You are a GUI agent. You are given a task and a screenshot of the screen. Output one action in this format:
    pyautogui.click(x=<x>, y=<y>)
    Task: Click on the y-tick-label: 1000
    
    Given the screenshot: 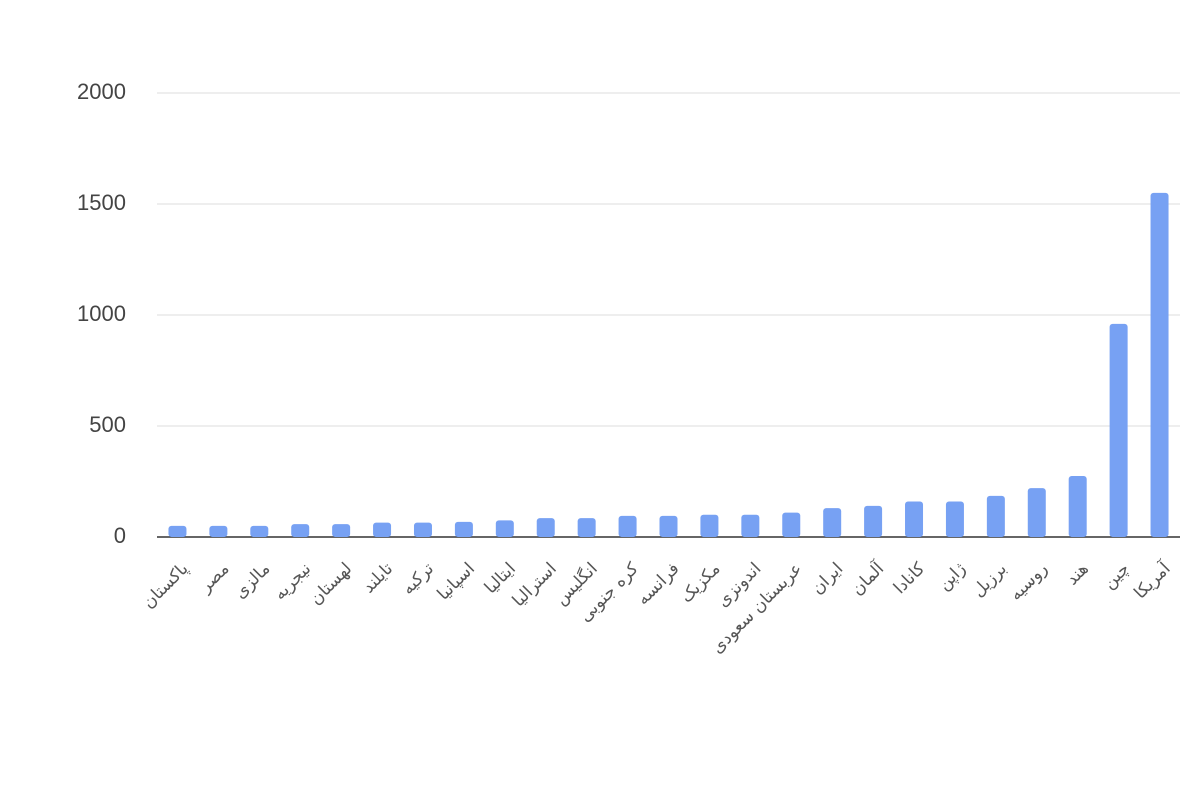 What is the action you would take?
    pyautogui.click(x=101, y=313)
    